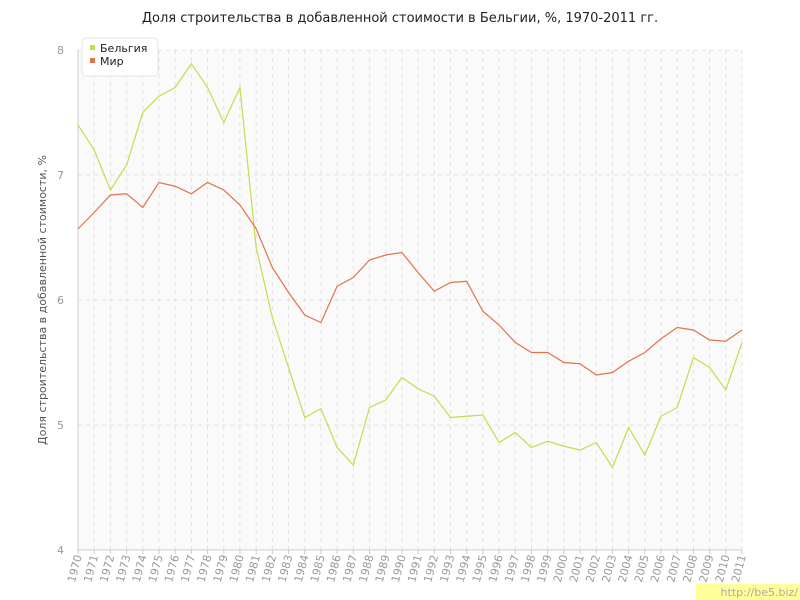 The image size is (800, 600). Describe the element at coordinates (60, 175) in the screenshot. I see `y-tick-label: 7` at that location.